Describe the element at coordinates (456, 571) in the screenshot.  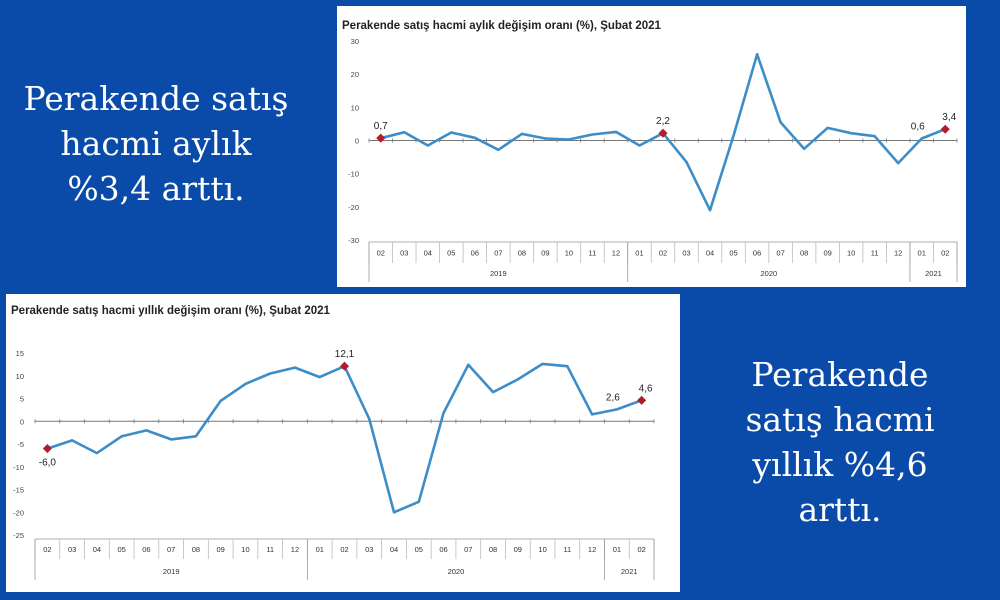
I see `year-label: 2020` at that location.